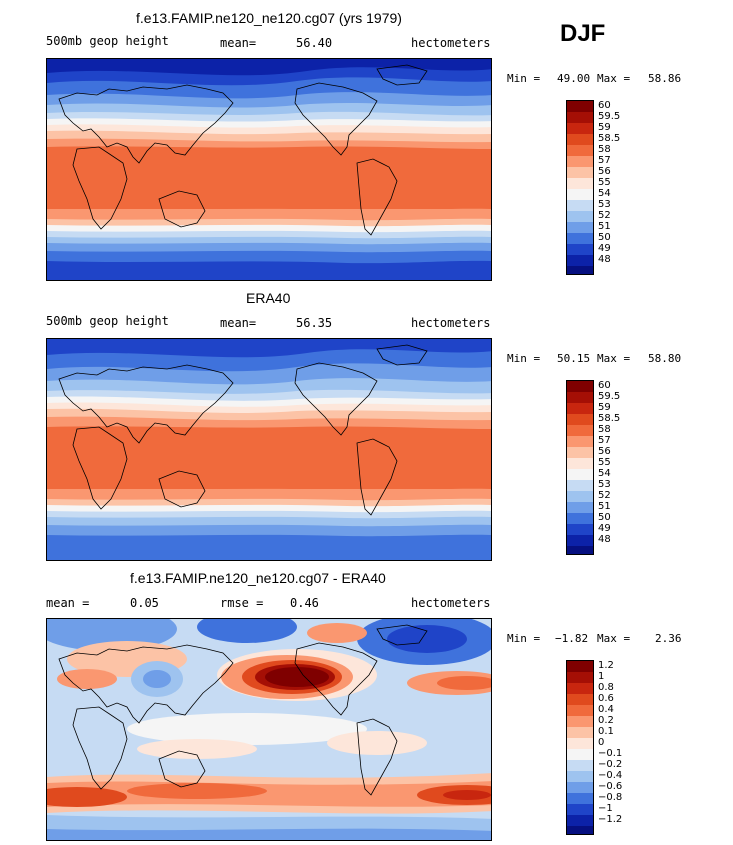 The height and width of the screenshot is (845, 733). I want to click on cbar3-tick-label: 0.4, so click(606, 709).